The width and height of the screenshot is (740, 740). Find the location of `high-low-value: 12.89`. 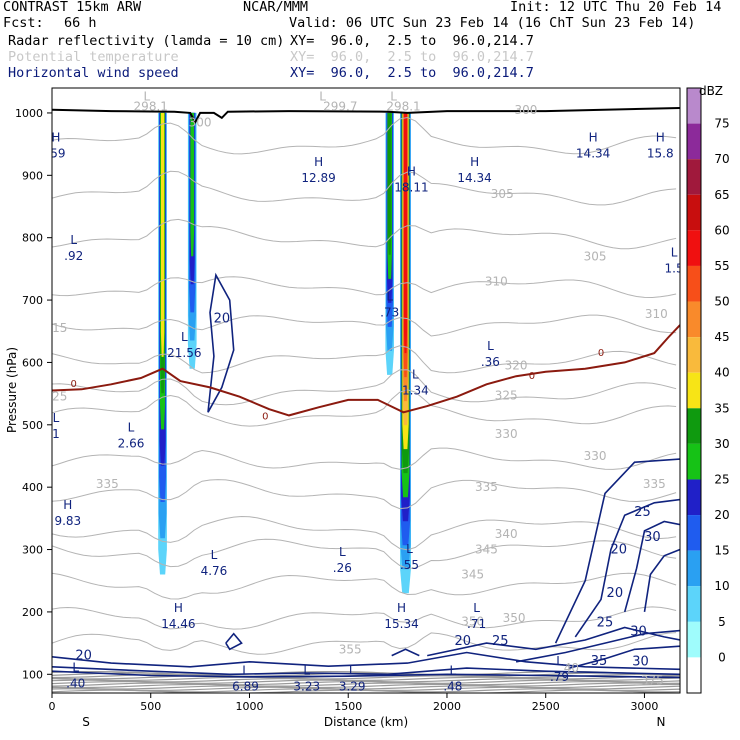

high-low-value: 12.89 is located at coordinates (318, 178).